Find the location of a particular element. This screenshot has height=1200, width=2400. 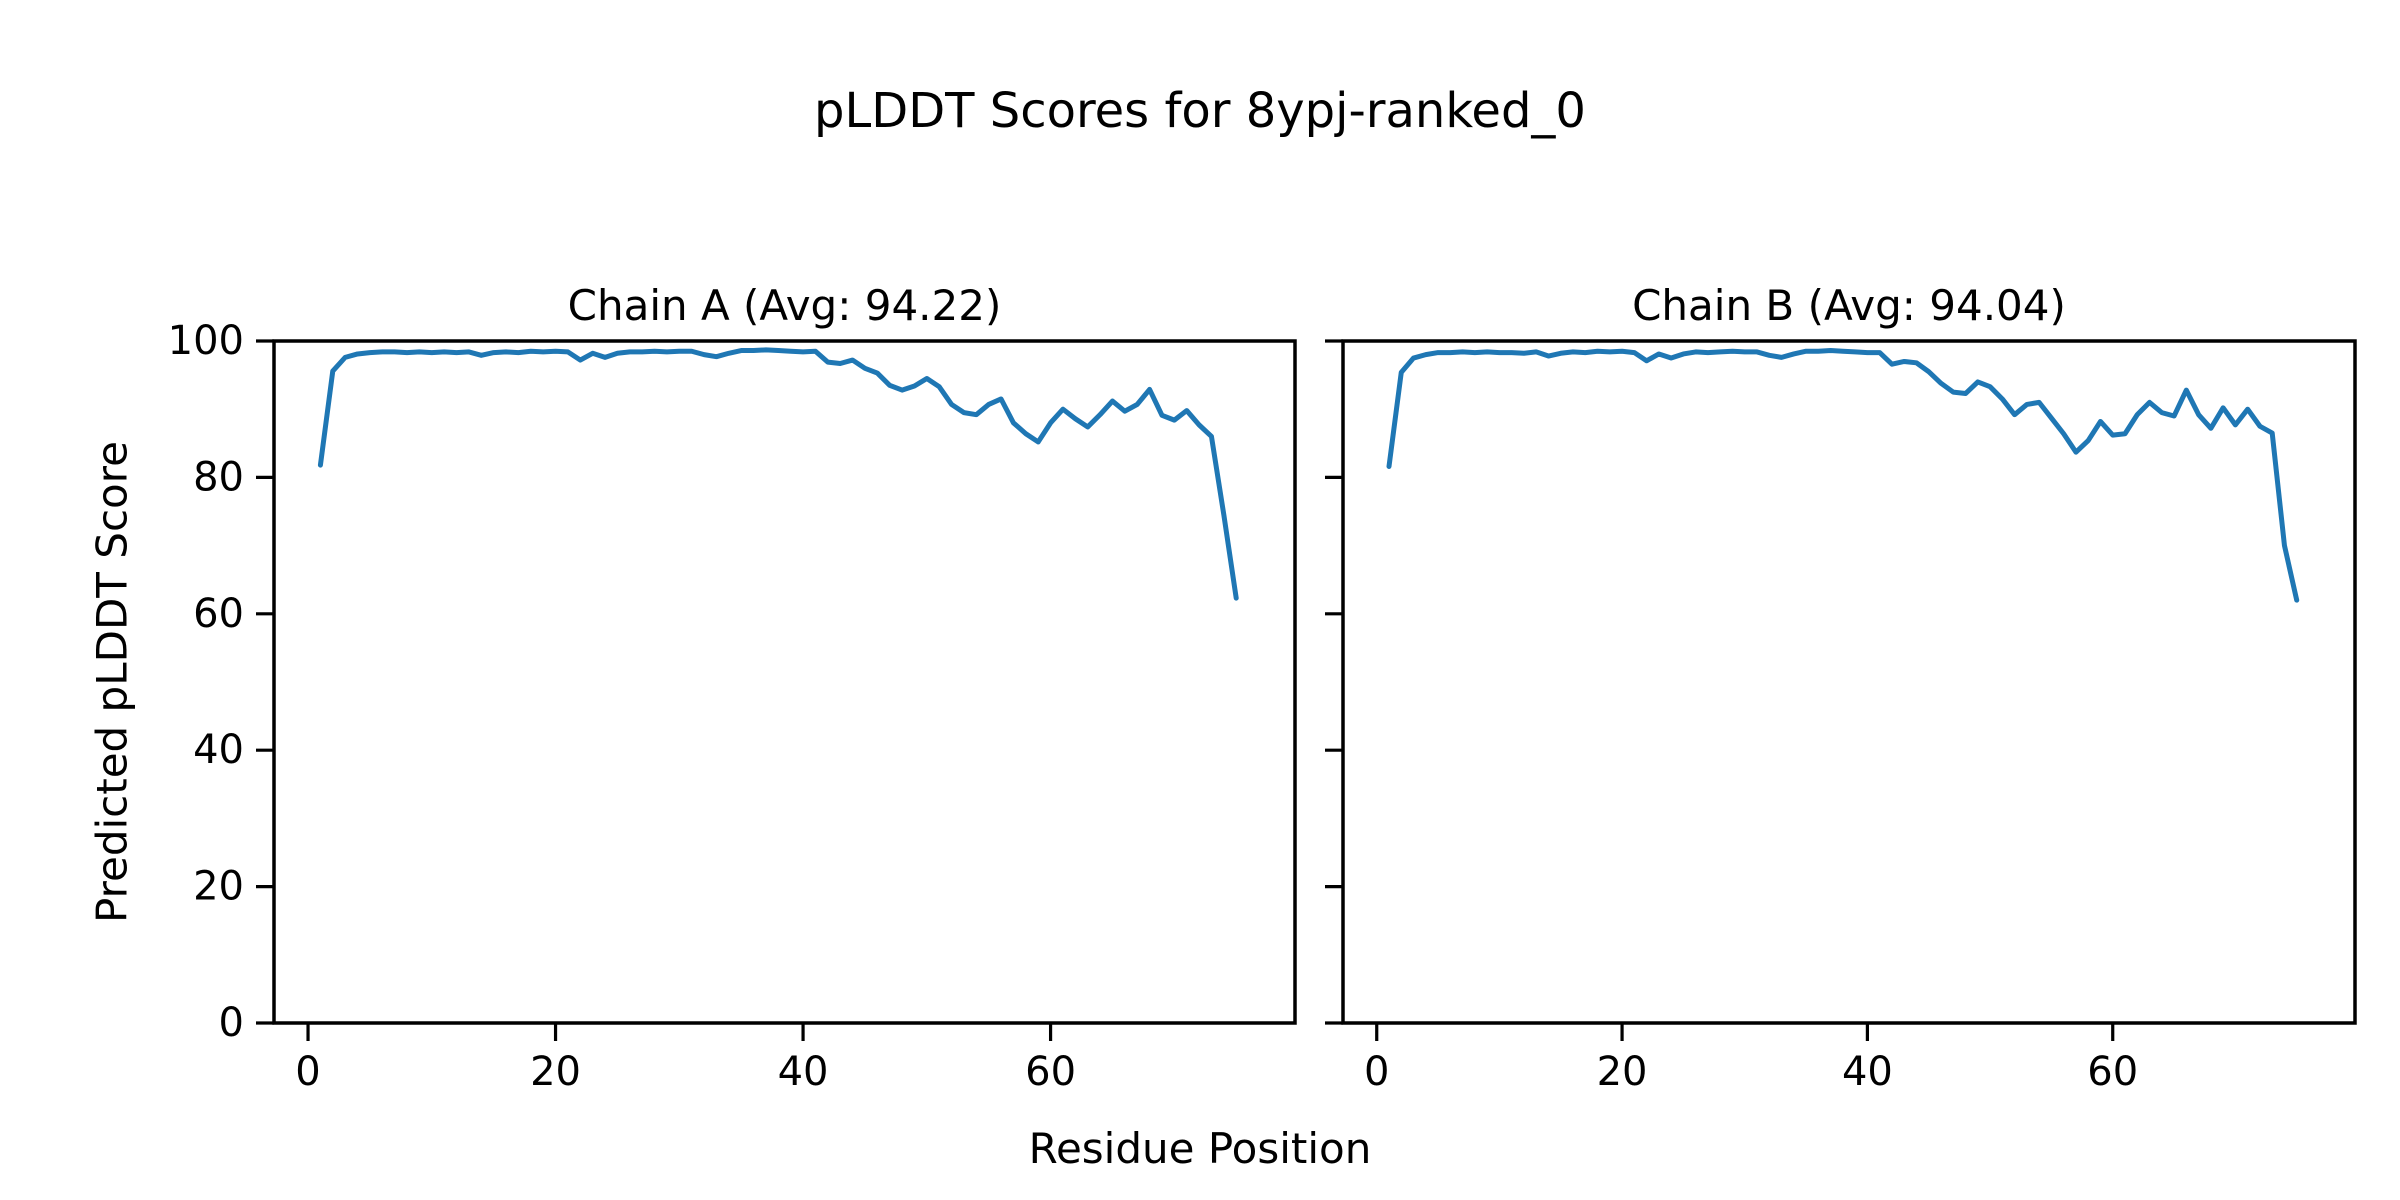

y-tick-label: 100 is located at coordinates (206, 341).